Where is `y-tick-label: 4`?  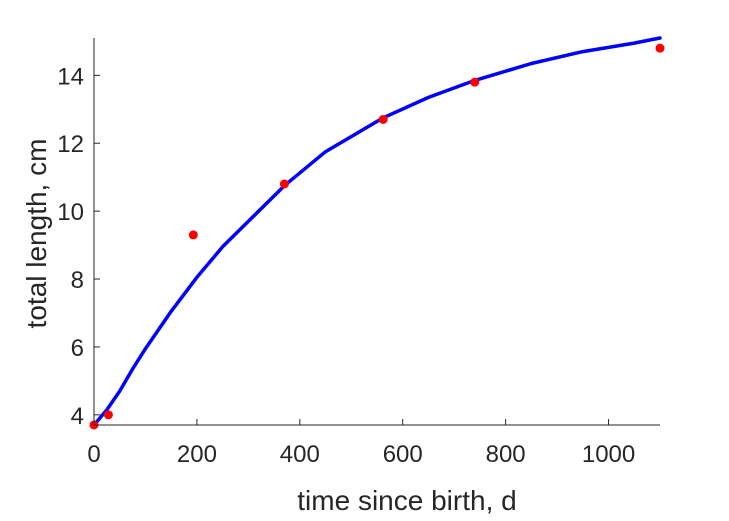
y-tick-label: 4 is located at coordinates (77, 416).